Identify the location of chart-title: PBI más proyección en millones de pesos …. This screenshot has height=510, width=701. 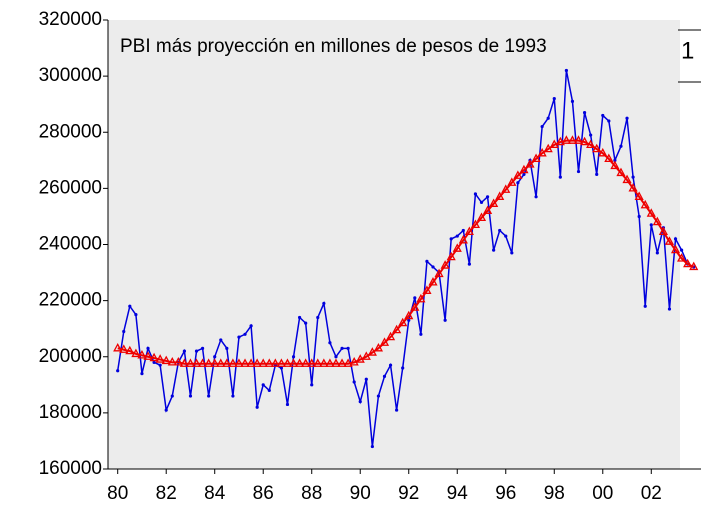
(333, 46).